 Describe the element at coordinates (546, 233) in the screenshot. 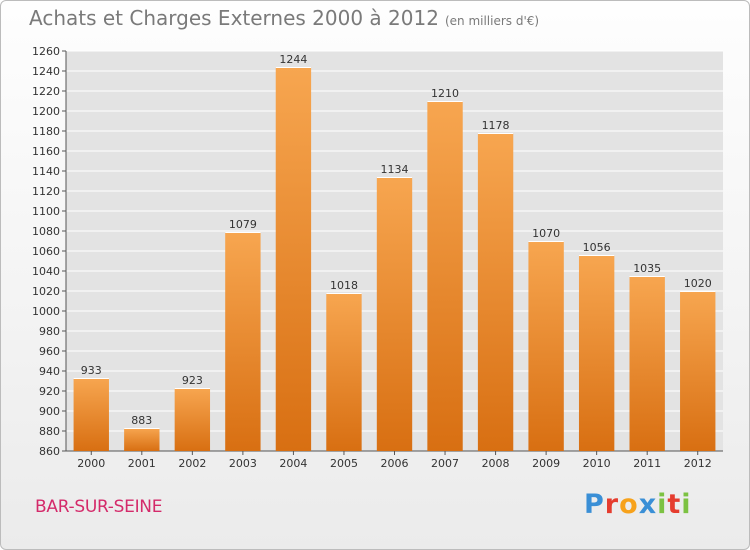

I see `bar-value-label: 1070` at that location.